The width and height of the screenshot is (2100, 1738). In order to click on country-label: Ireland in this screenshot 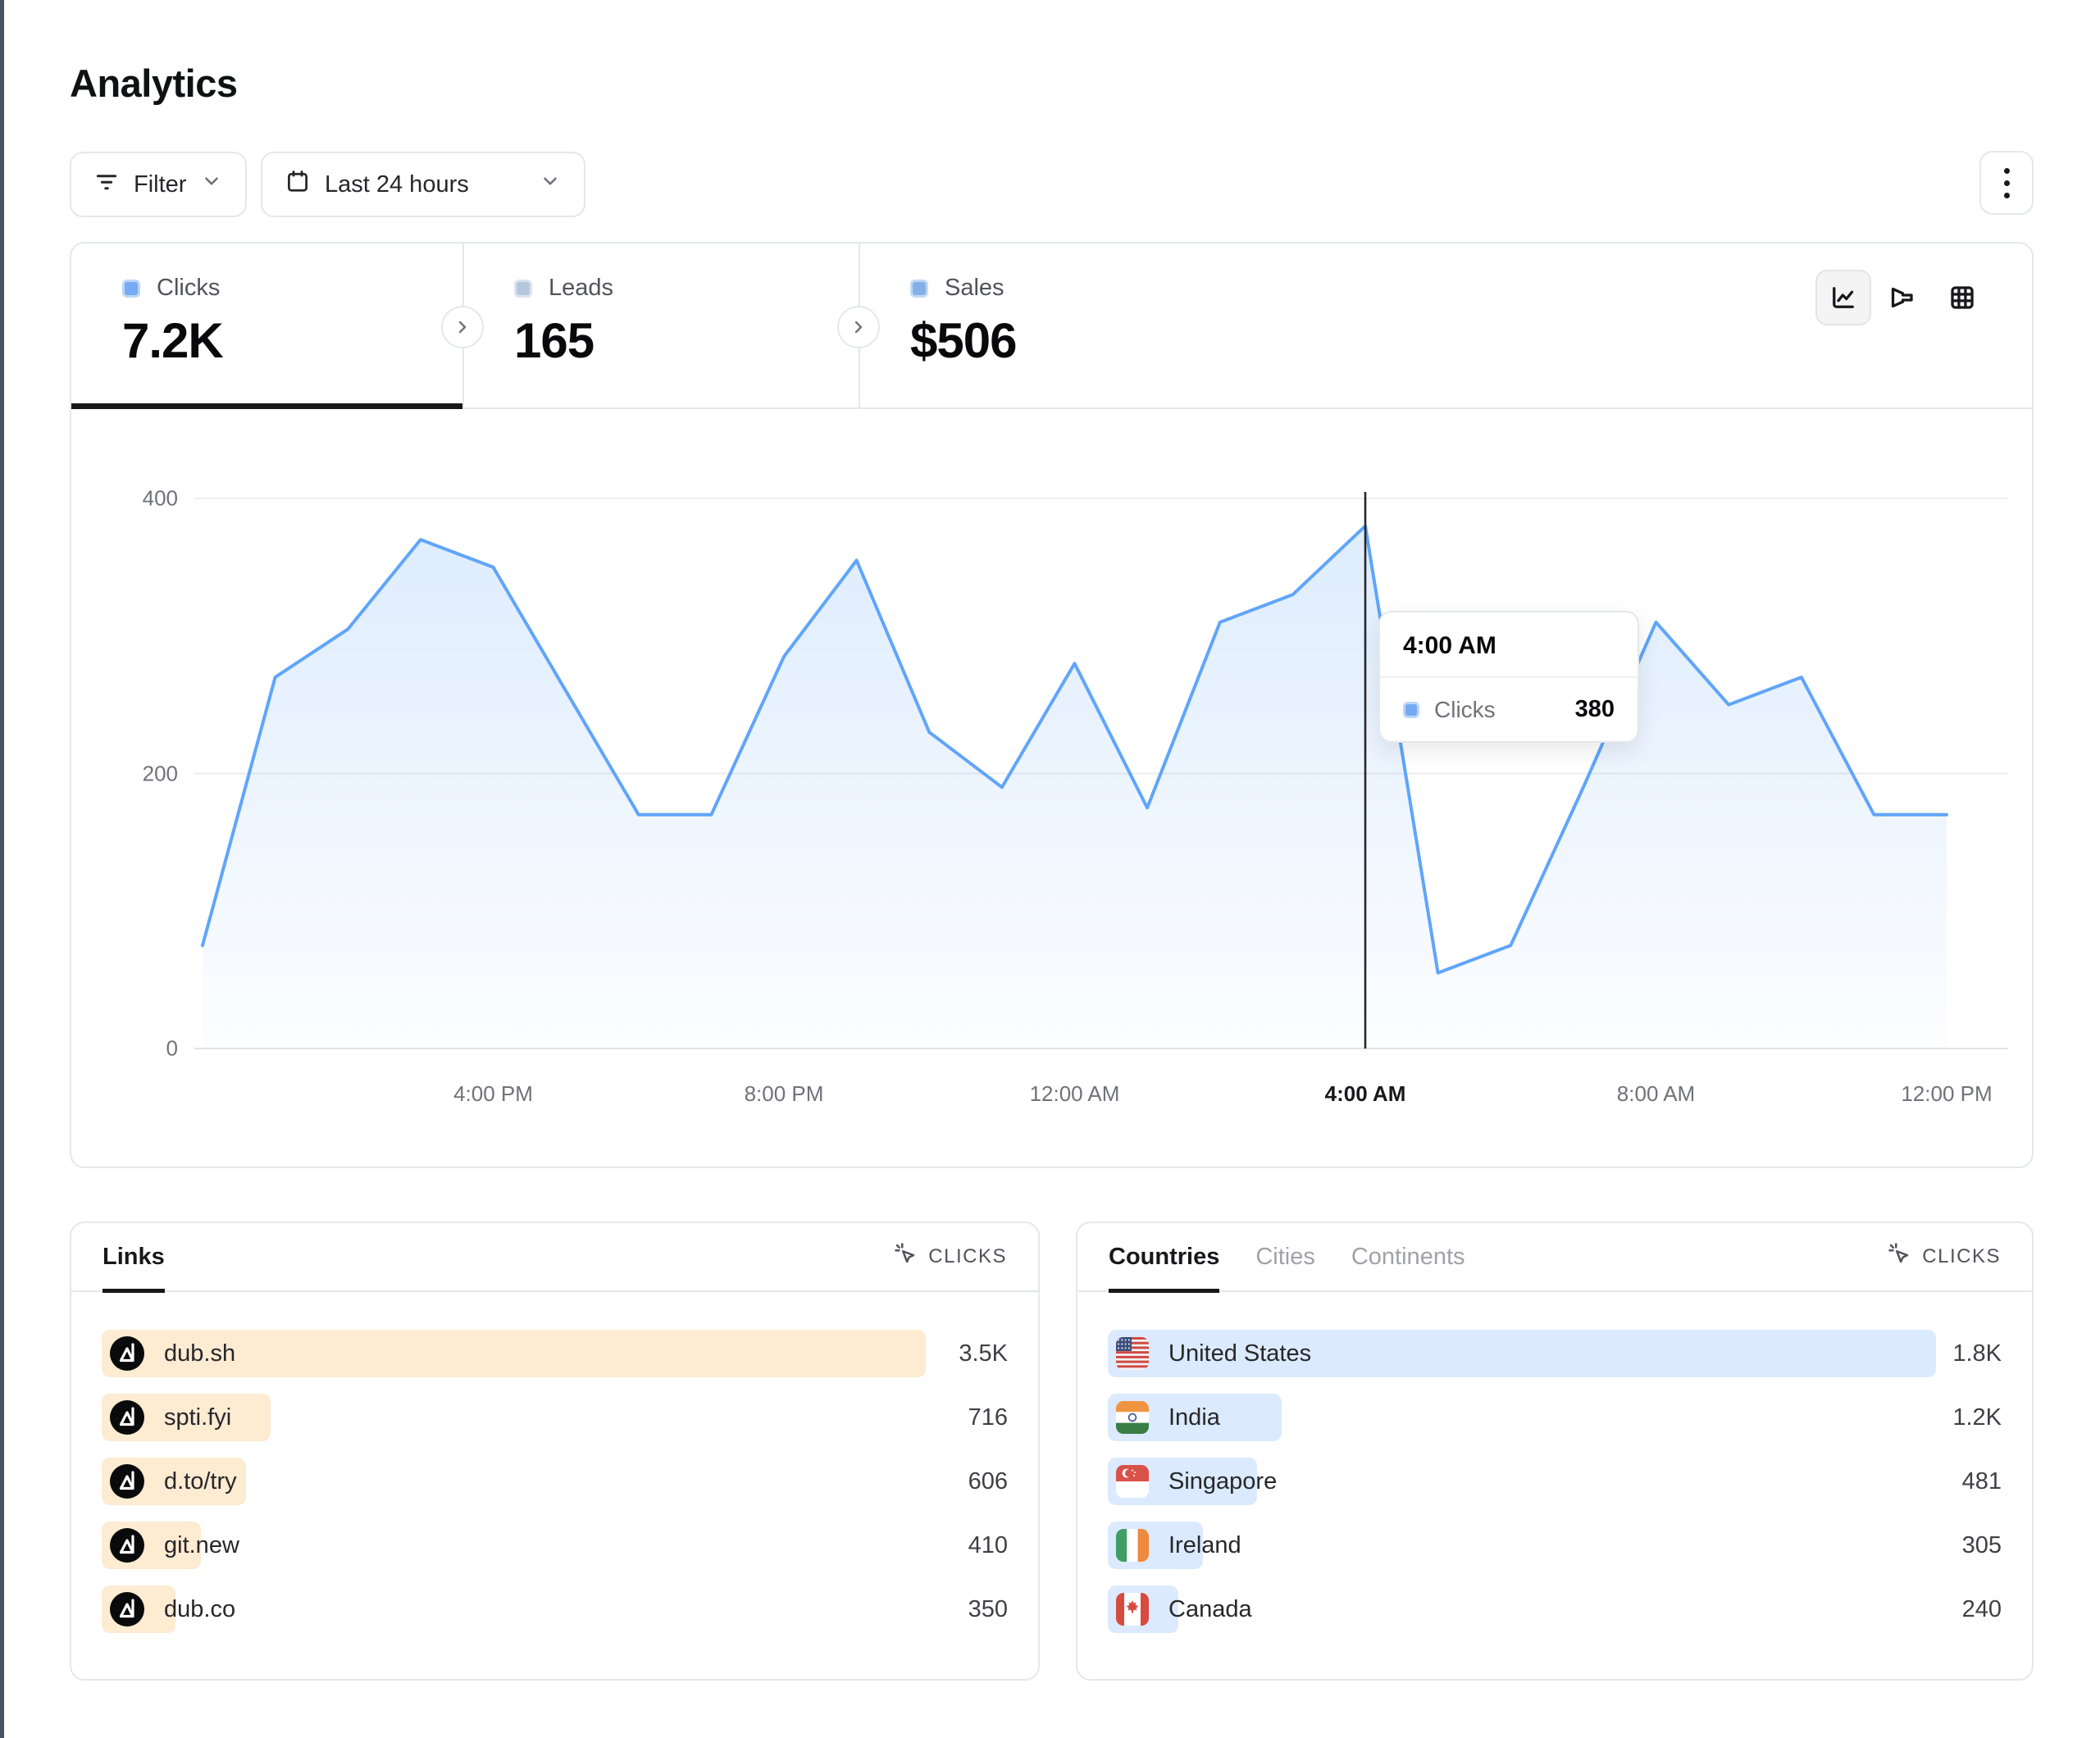, I will do `click(1204, 1544)`.